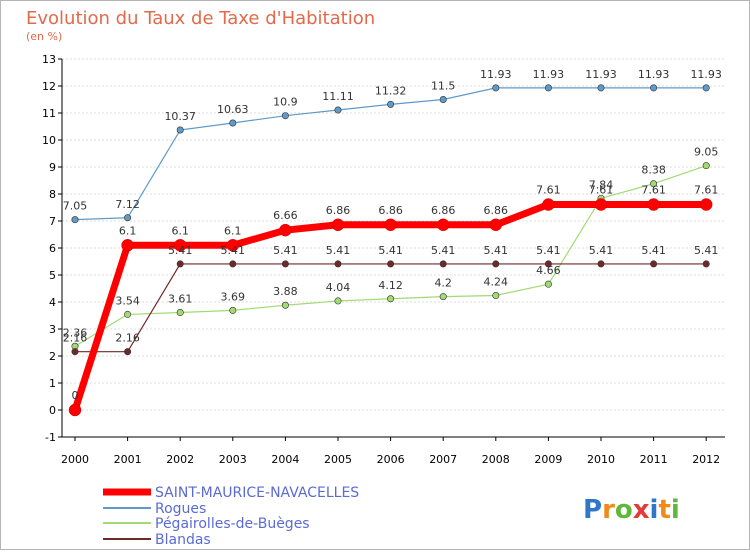 Image resolution: width=750 pixels, height=555 pixels. Describe the element at coordinates (127, 204) in the screenshot. I see `data-label: 7.12` at that location.